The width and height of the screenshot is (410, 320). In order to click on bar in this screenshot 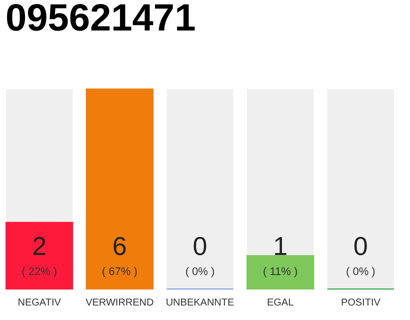, I will do `click(280, 272)`.